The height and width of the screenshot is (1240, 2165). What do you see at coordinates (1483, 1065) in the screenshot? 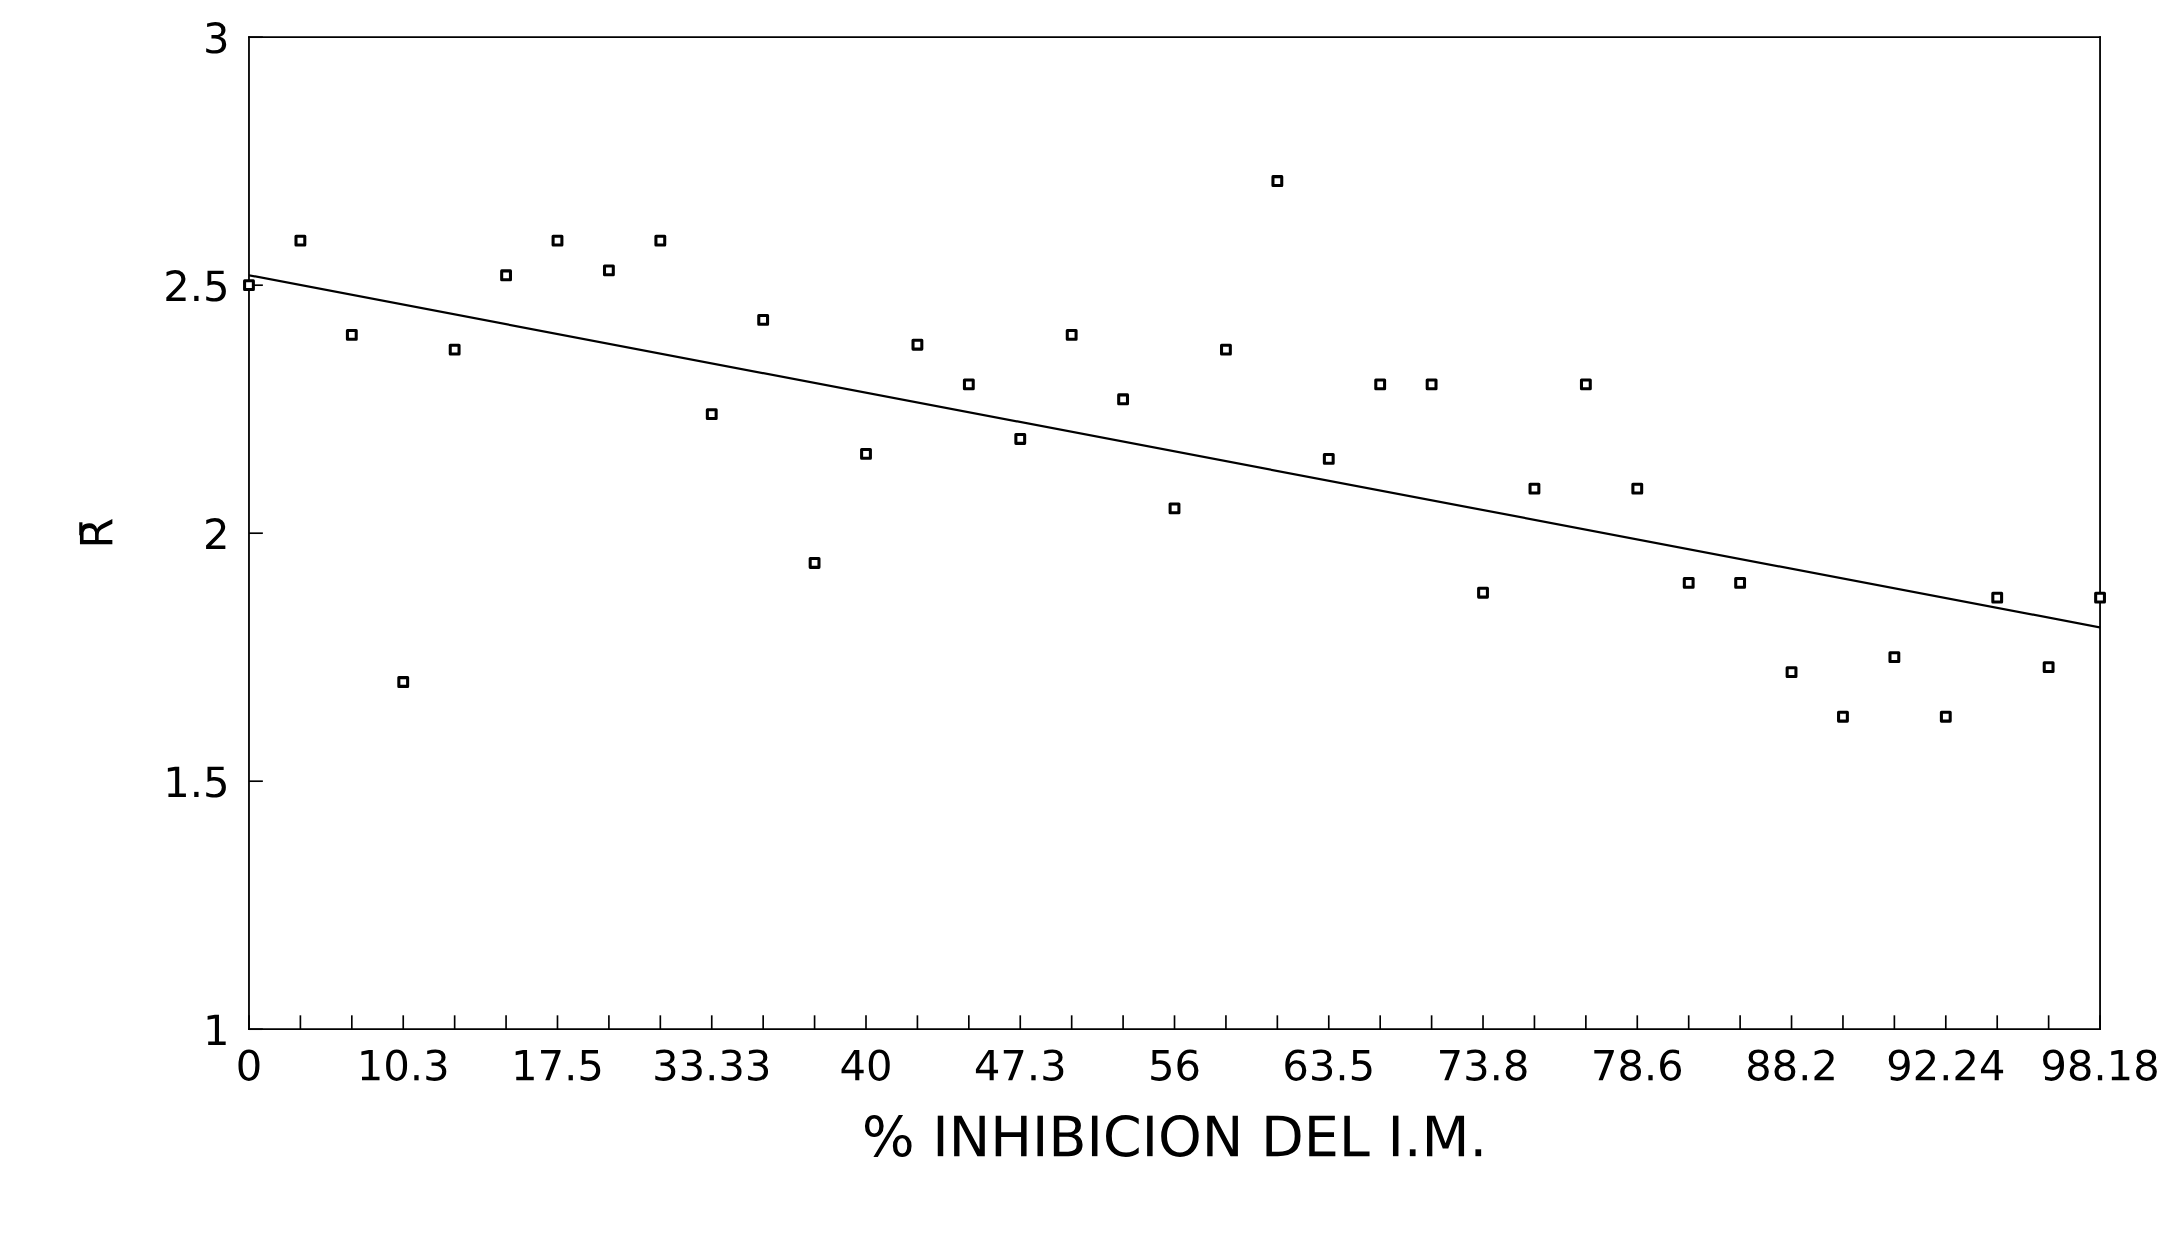
I see `x-tick-label: 73.8` at bounding box center [1483, 1065].